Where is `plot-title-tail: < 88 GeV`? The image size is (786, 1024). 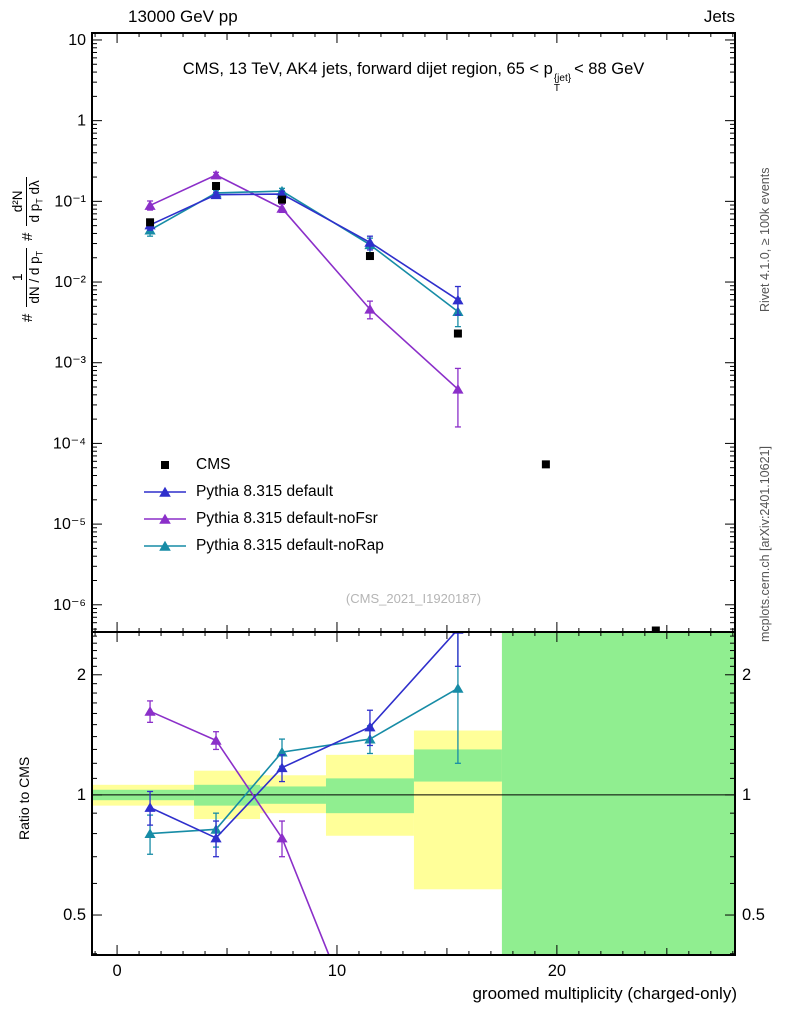 plot-title-tail: < 88 GeV is located at coordinates (609, 69).